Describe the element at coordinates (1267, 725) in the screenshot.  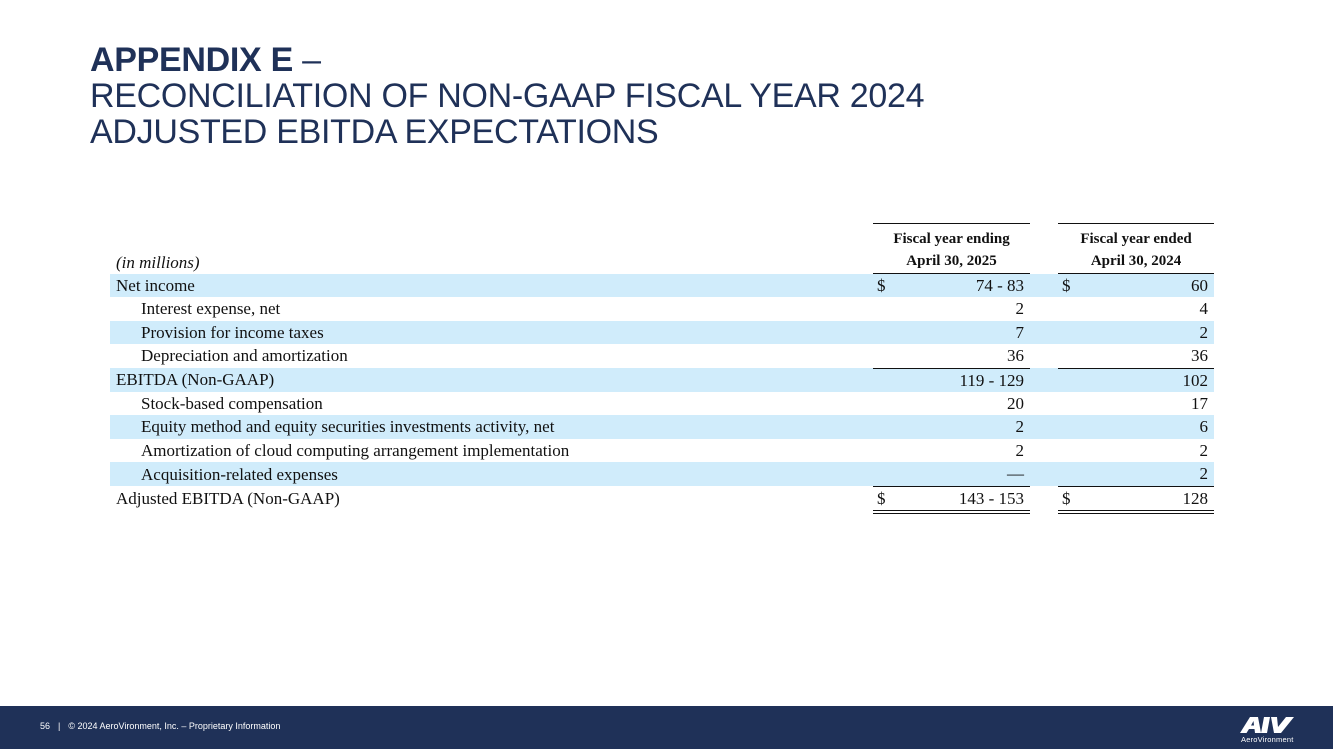
I see `aerovironment-logo-icon` at that location.